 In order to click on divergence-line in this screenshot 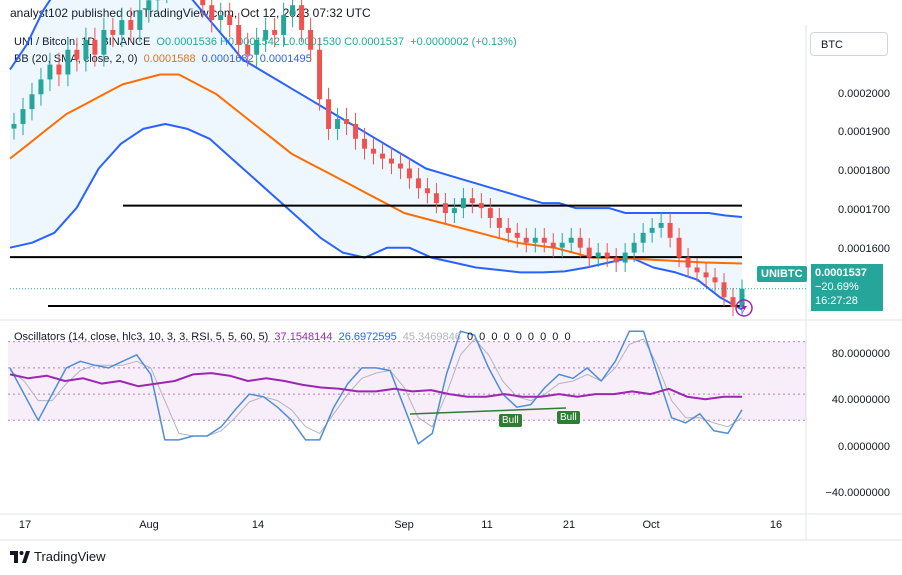, I will do `click(488, 411)`.